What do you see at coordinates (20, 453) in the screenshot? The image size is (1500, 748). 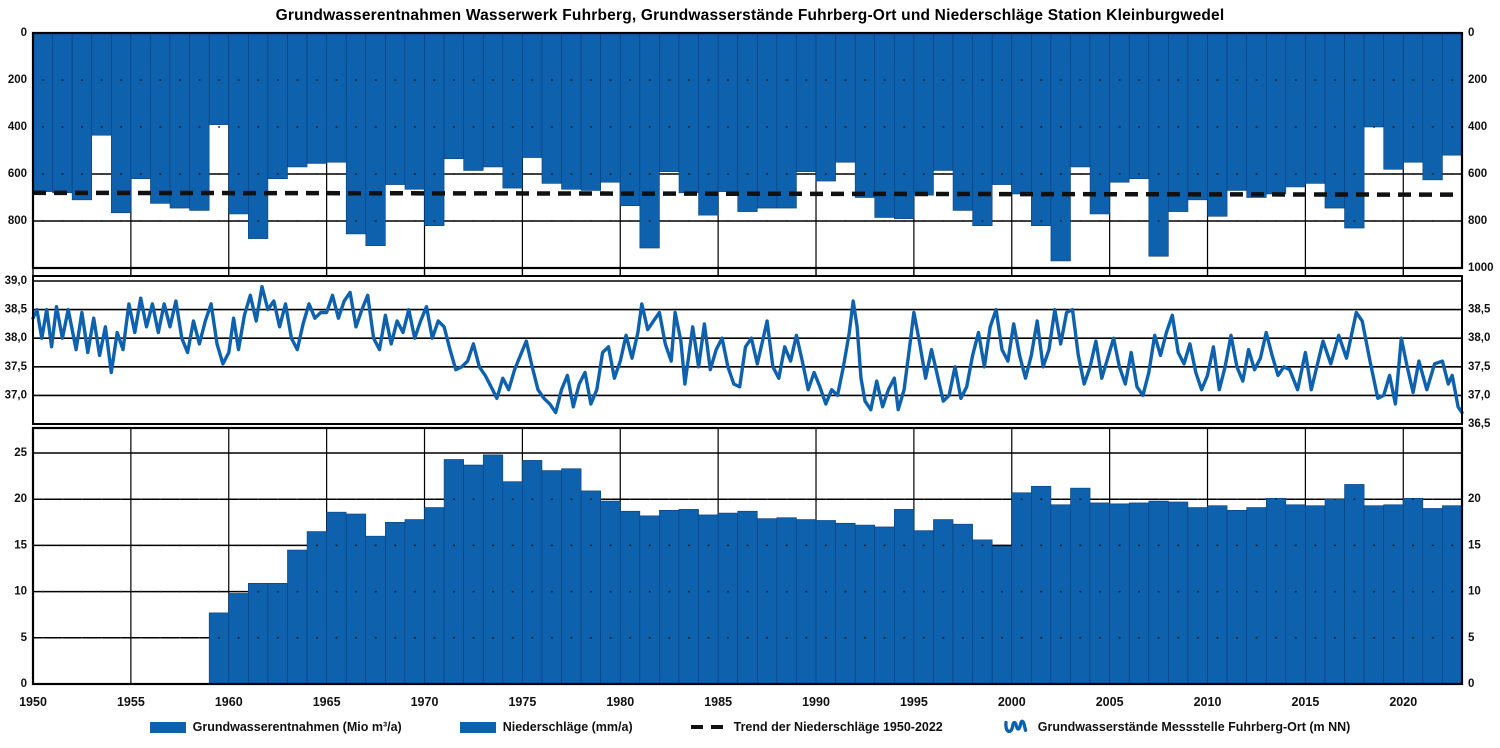 I see `y-tick-label: 25` at bounding box center [20, 453].